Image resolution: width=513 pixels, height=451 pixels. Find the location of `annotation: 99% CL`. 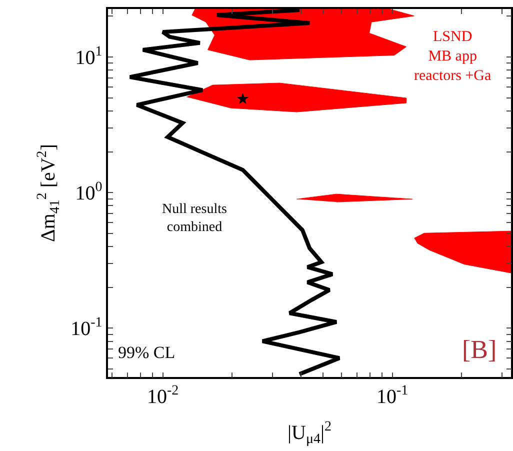

annotation: 99% CL is located at coordinates (147, 352).